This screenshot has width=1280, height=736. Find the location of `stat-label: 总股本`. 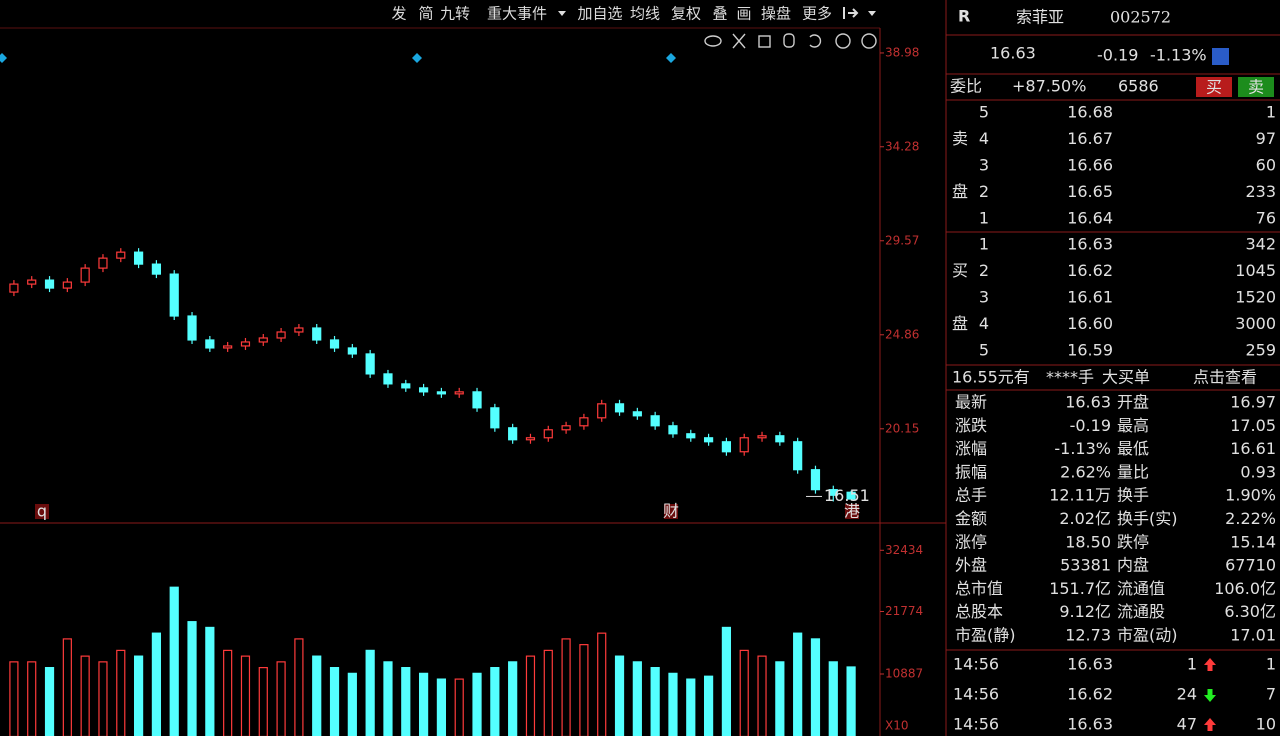

stat-label: 总股本 is located at coordinates (979, 611).